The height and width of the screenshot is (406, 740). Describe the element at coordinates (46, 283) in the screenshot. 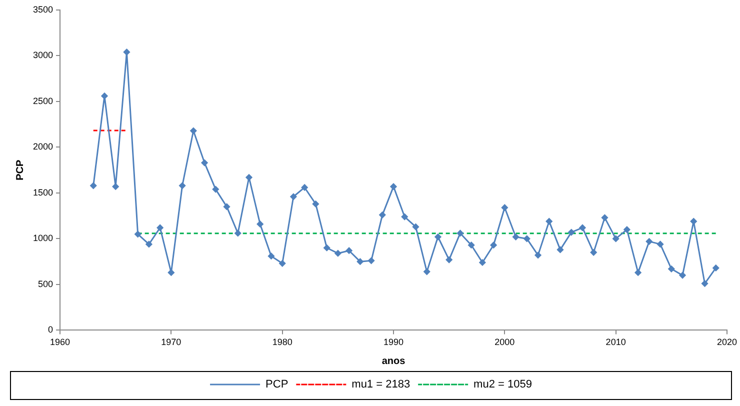

I see `y-tick-label: 500` at that location.